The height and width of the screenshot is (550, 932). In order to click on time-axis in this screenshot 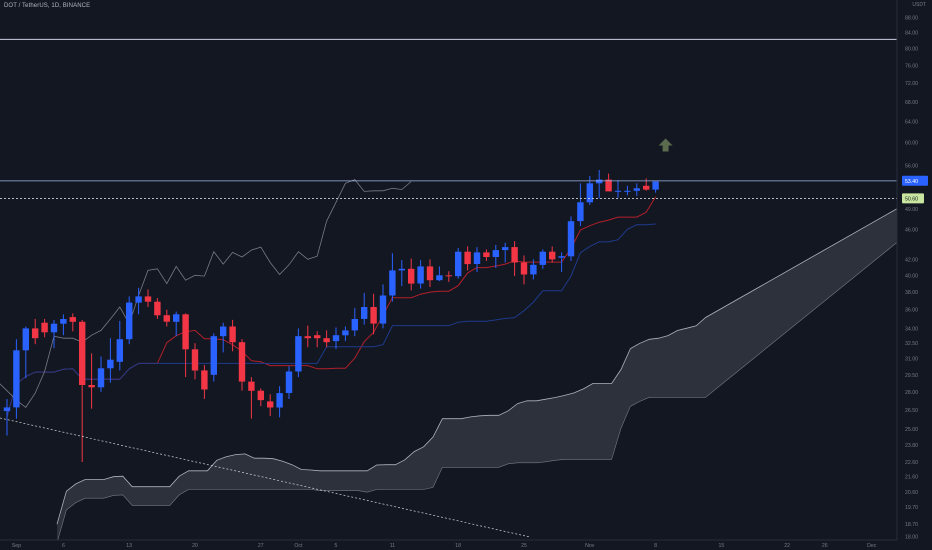, I will do `click(466, 545)`.